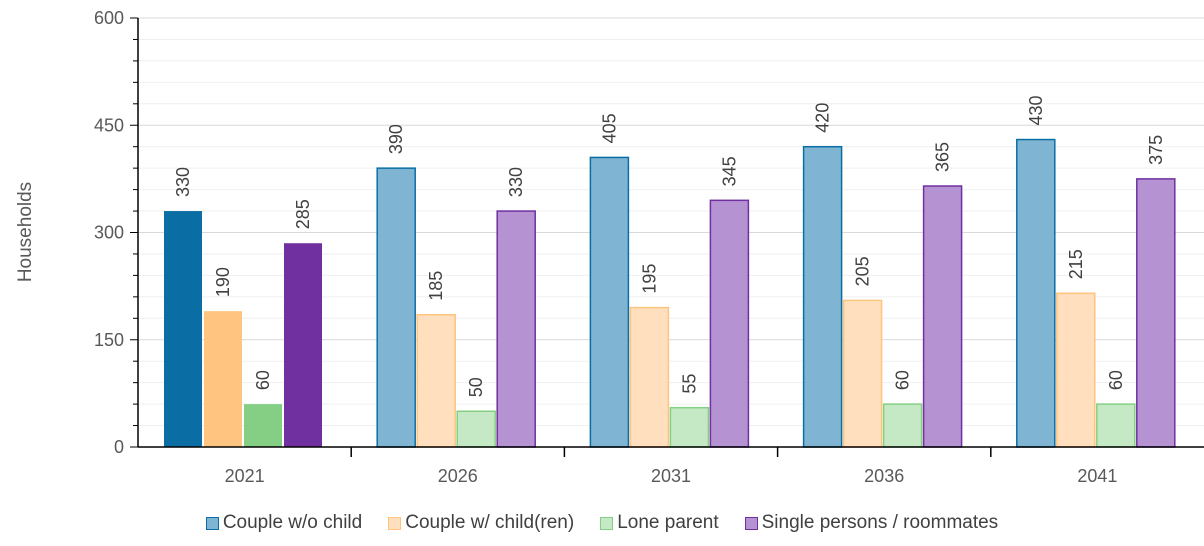 The height and width of the screenshot is (546, 1204). Describe the element at coordinates (223, 282) in the screenshot. I see `data-label: 190` at that location.